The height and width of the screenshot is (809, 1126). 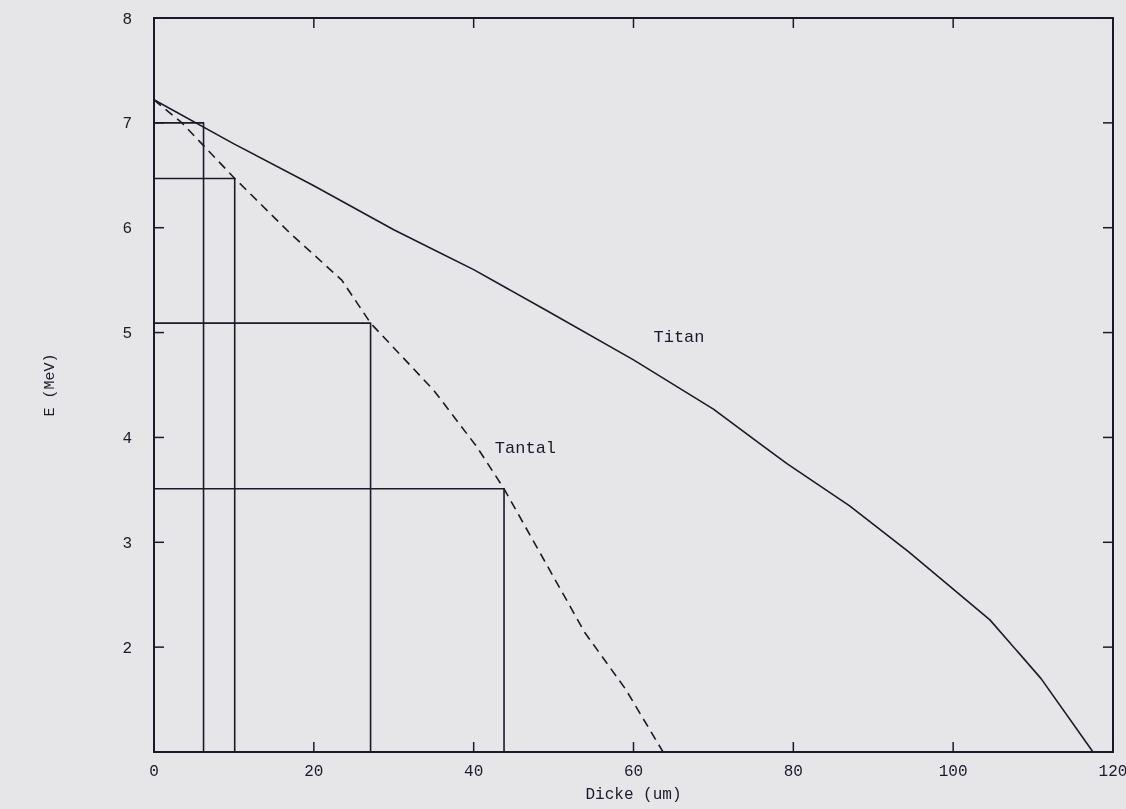 What do you see at coordinates (953, 772) in the screenshot?
I see `x-tick-label: 100` at bounding box center [953, 772].